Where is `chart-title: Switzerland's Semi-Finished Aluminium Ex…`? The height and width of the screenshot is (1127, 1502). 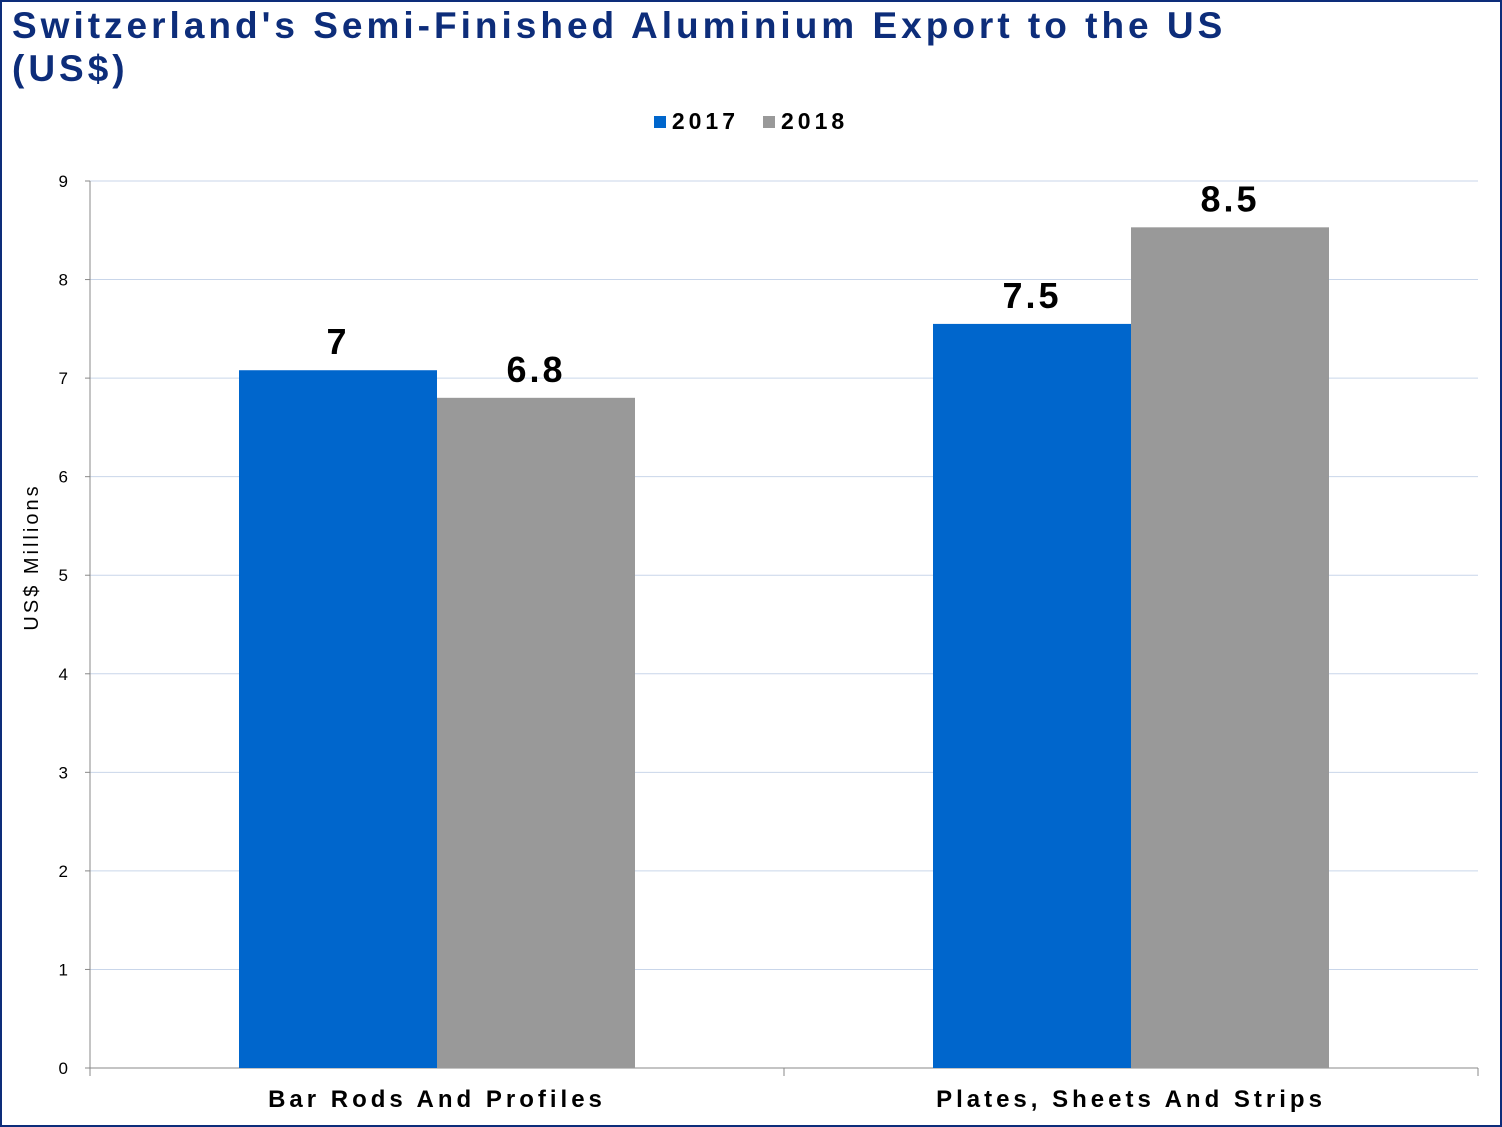
chart-title: Switzerland's Semi-Finished Aluminium Ex… is located at coordinates (619, 47).